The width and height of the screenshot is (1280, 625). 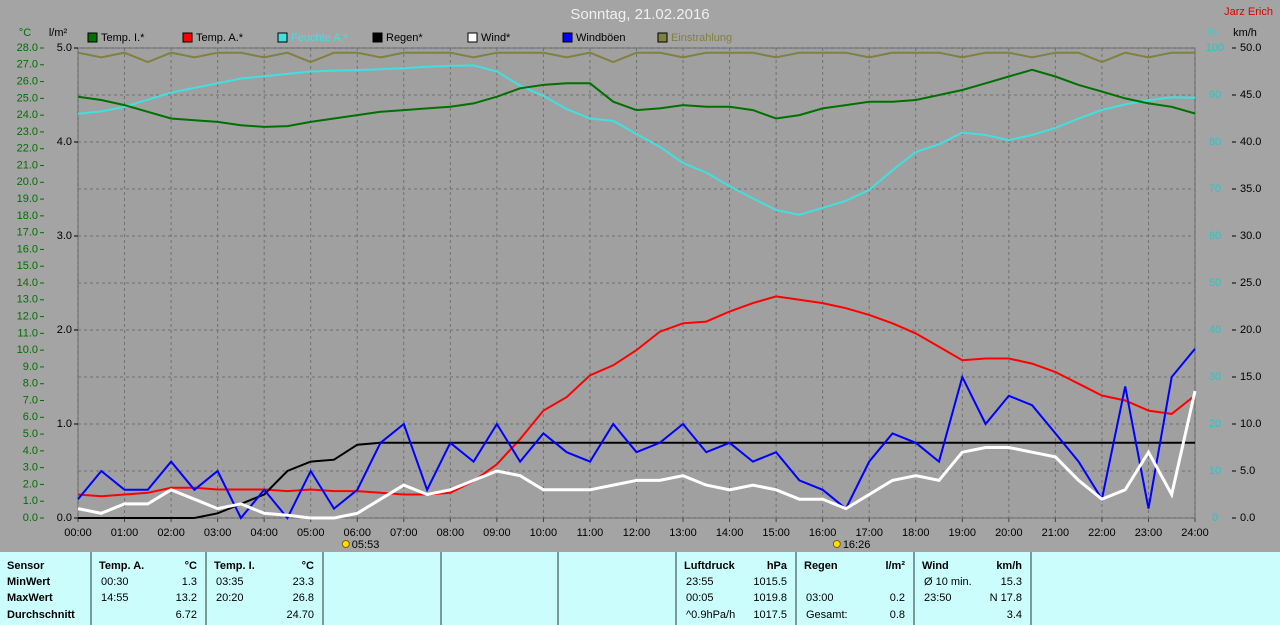 I want to click on x-tick-label: 24:00, so click(x=1195, y=533).